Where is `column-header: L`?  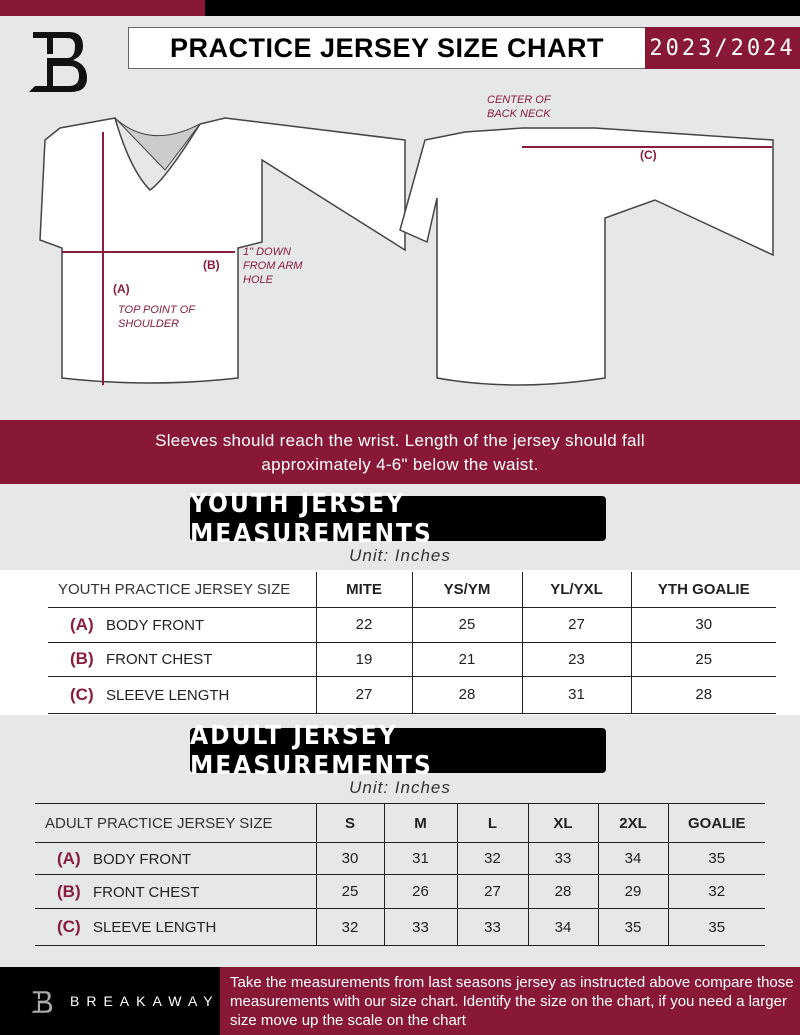 column-header: L is located at coordinates (492, 823).